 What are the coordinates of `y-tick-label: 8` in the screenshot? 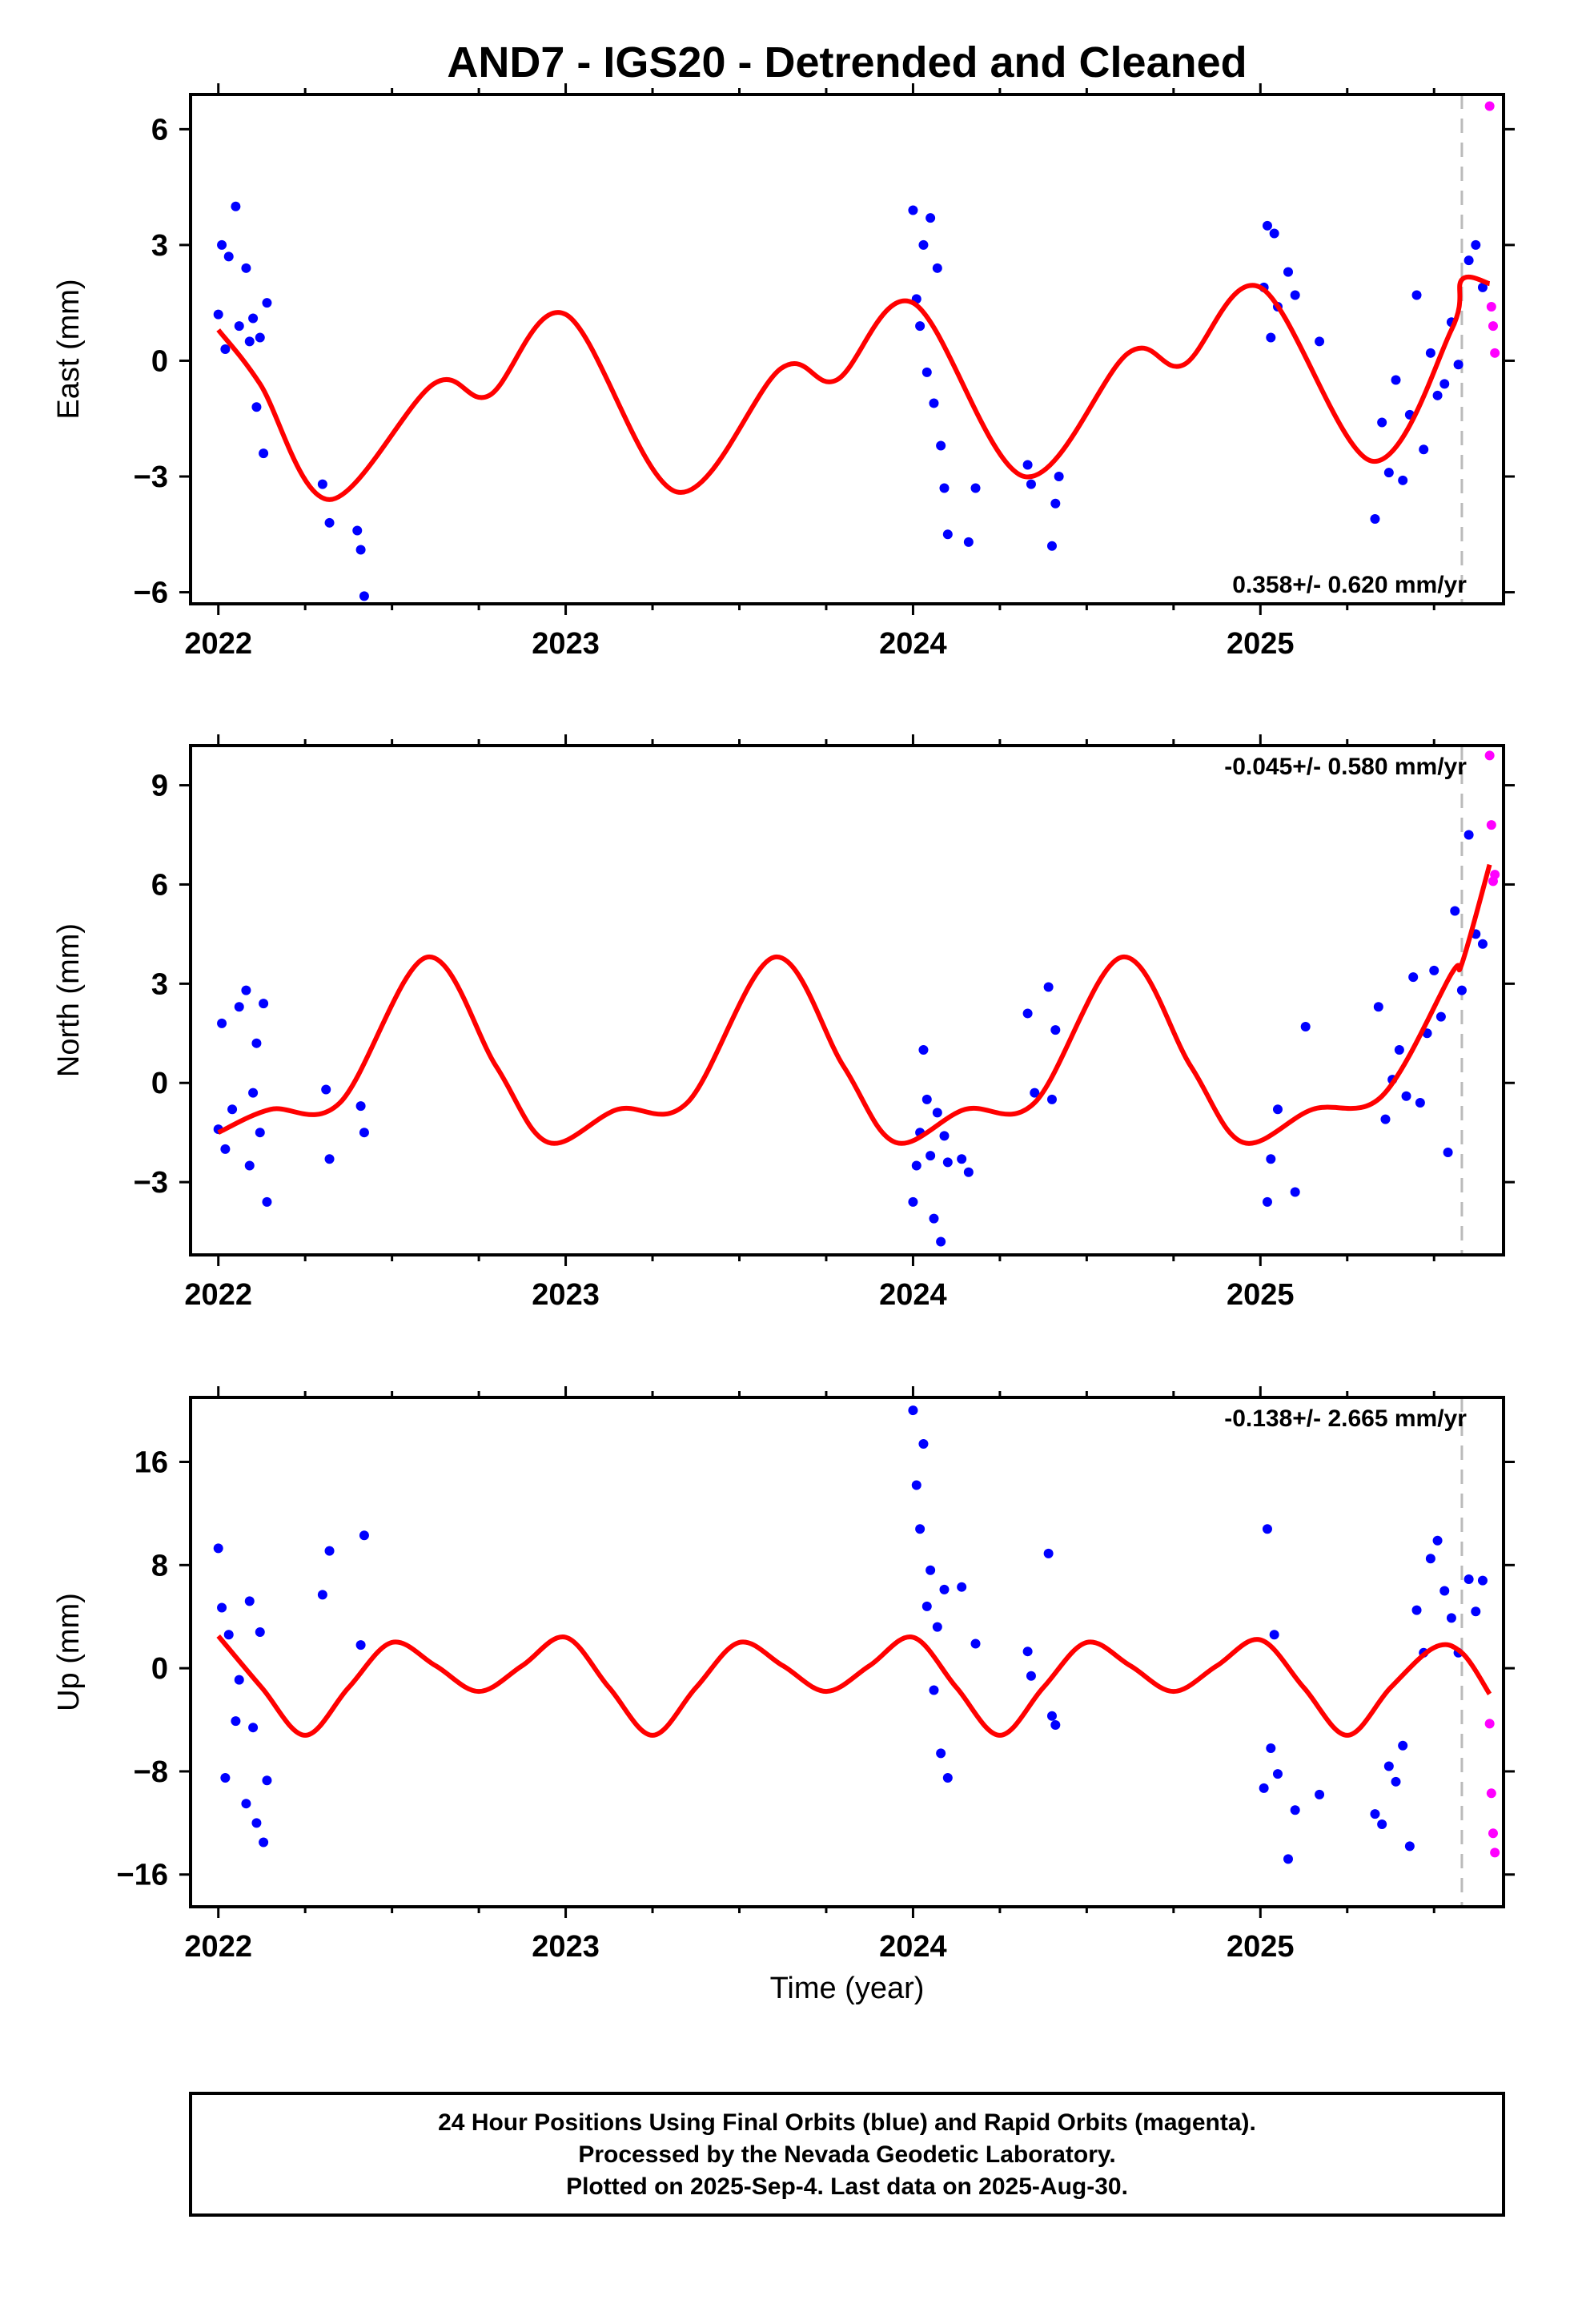 It's located at (159, 1565).